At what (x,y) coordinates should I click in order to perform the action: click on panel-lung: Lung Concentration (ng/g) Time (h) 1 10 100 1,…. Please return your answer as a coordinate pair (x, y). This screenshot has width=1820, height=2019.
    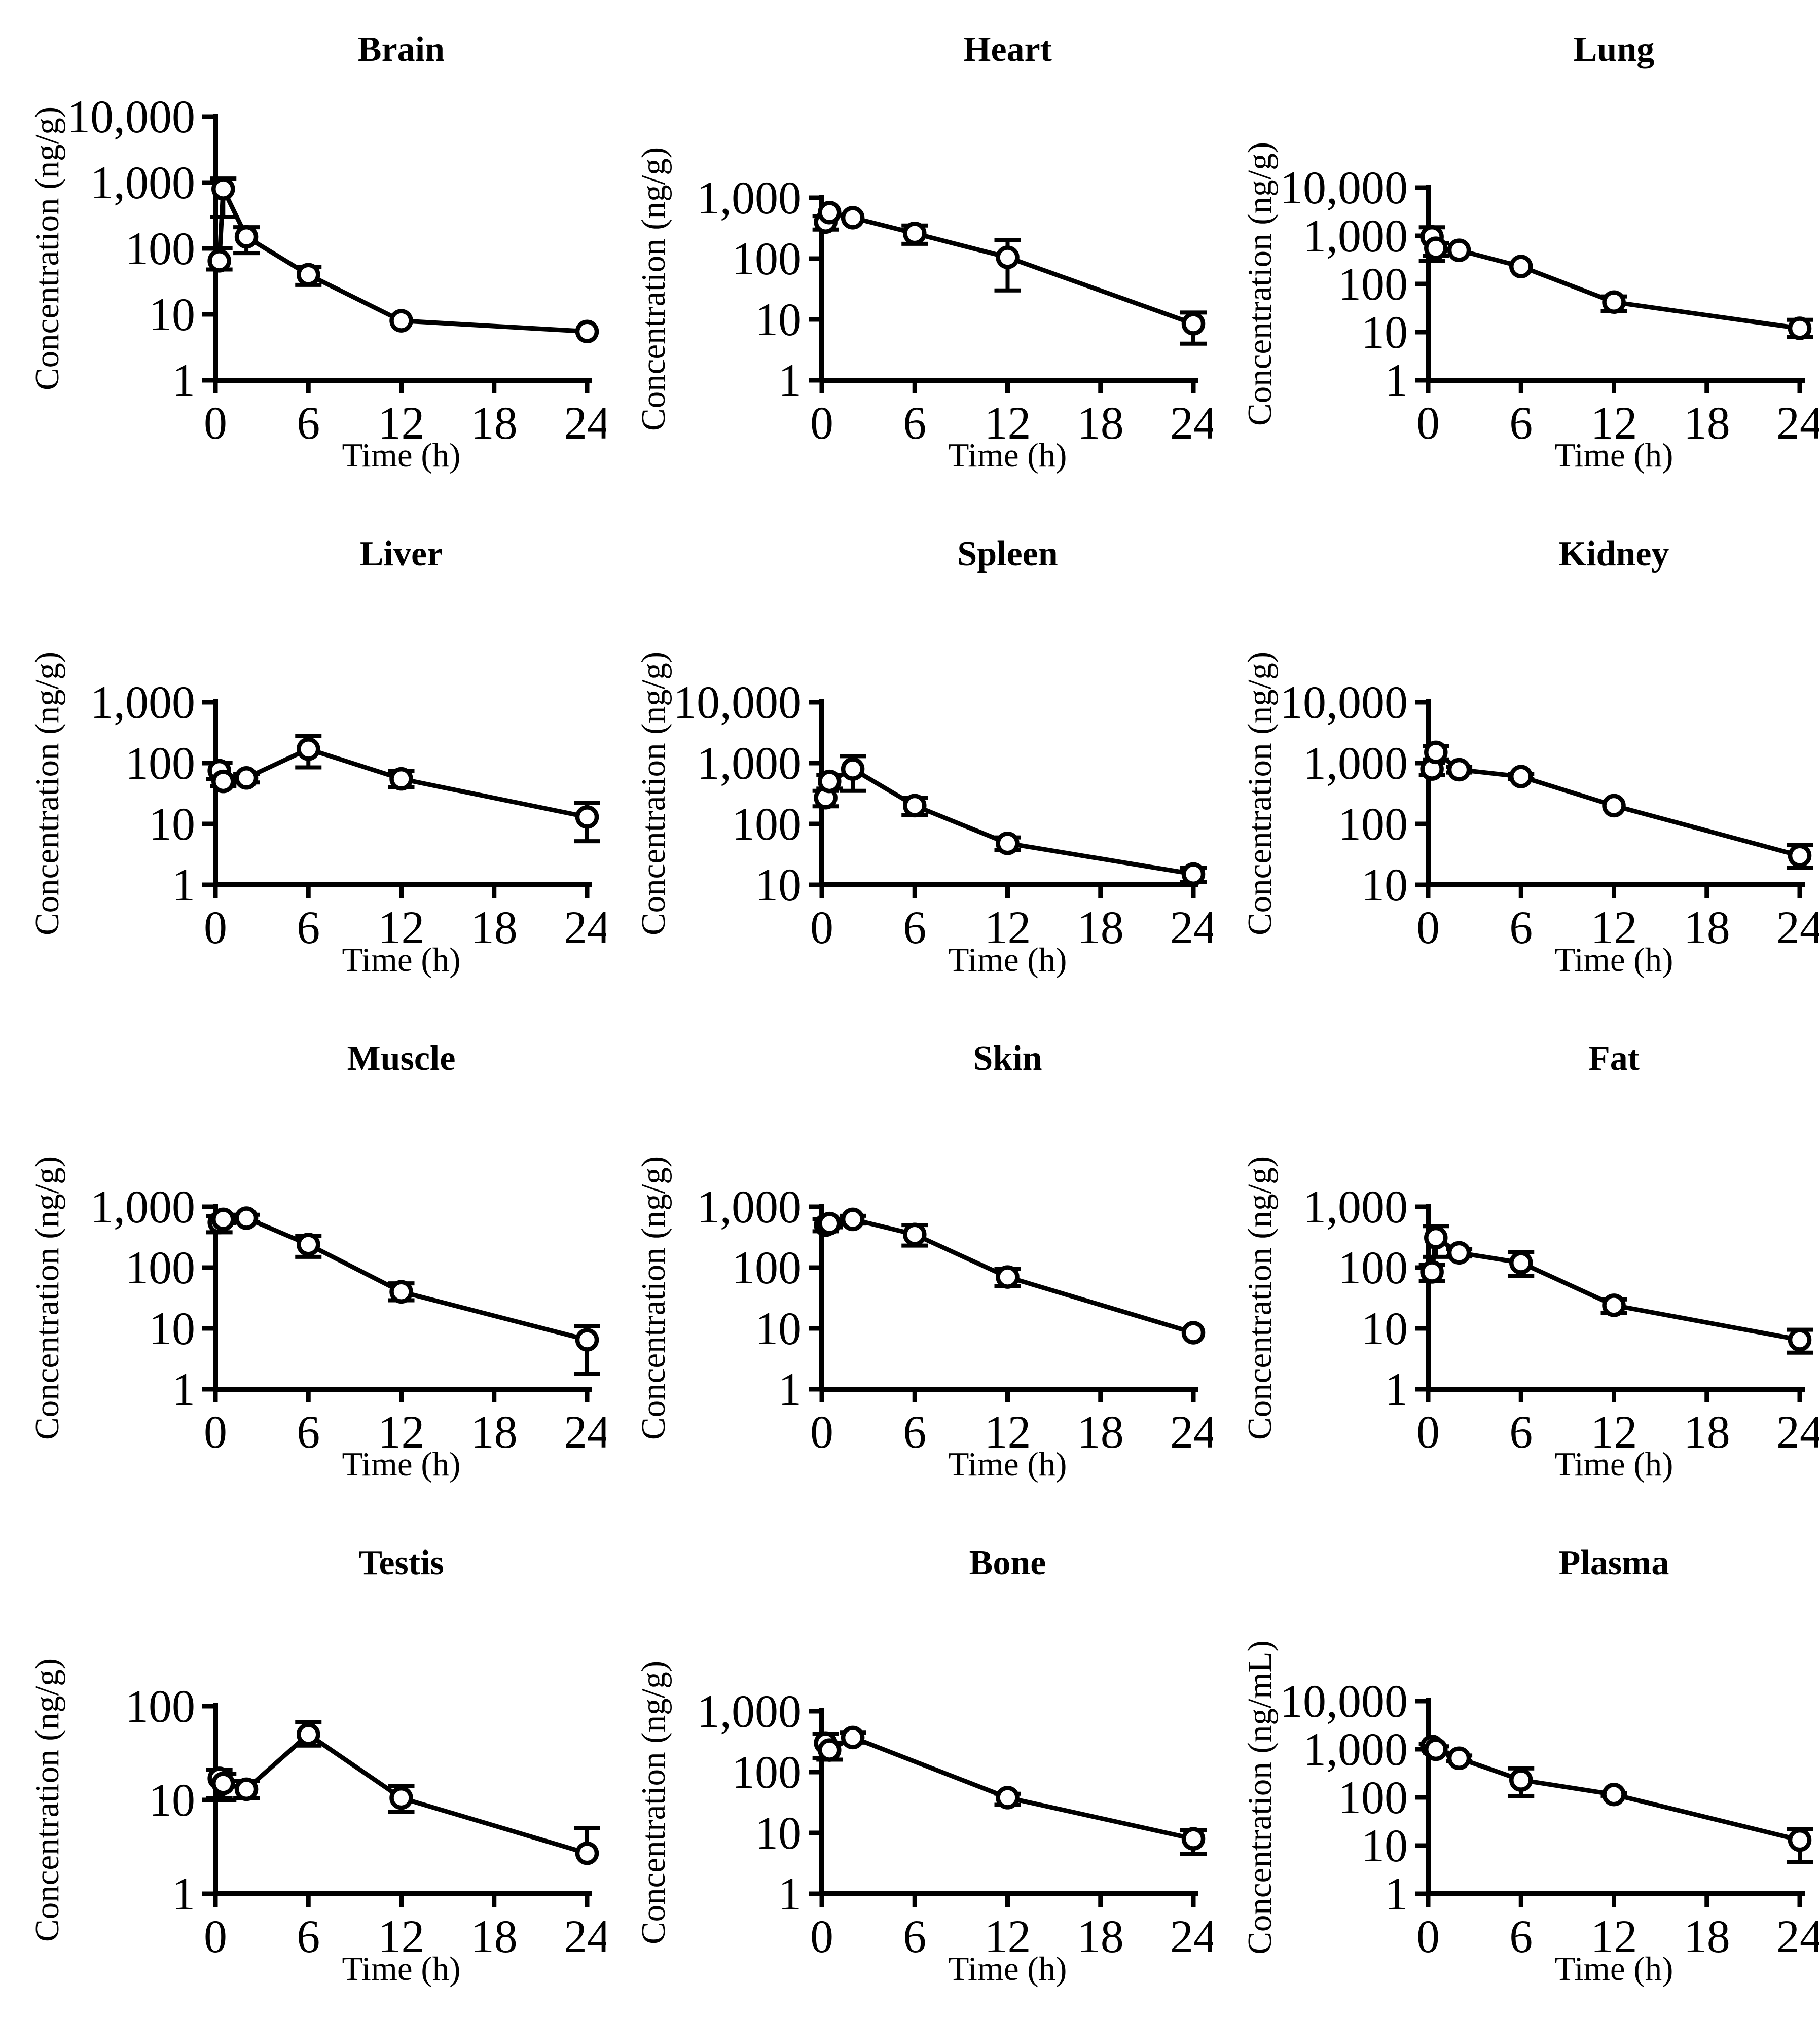
    Looking at the image, I should click on (1516, 252).